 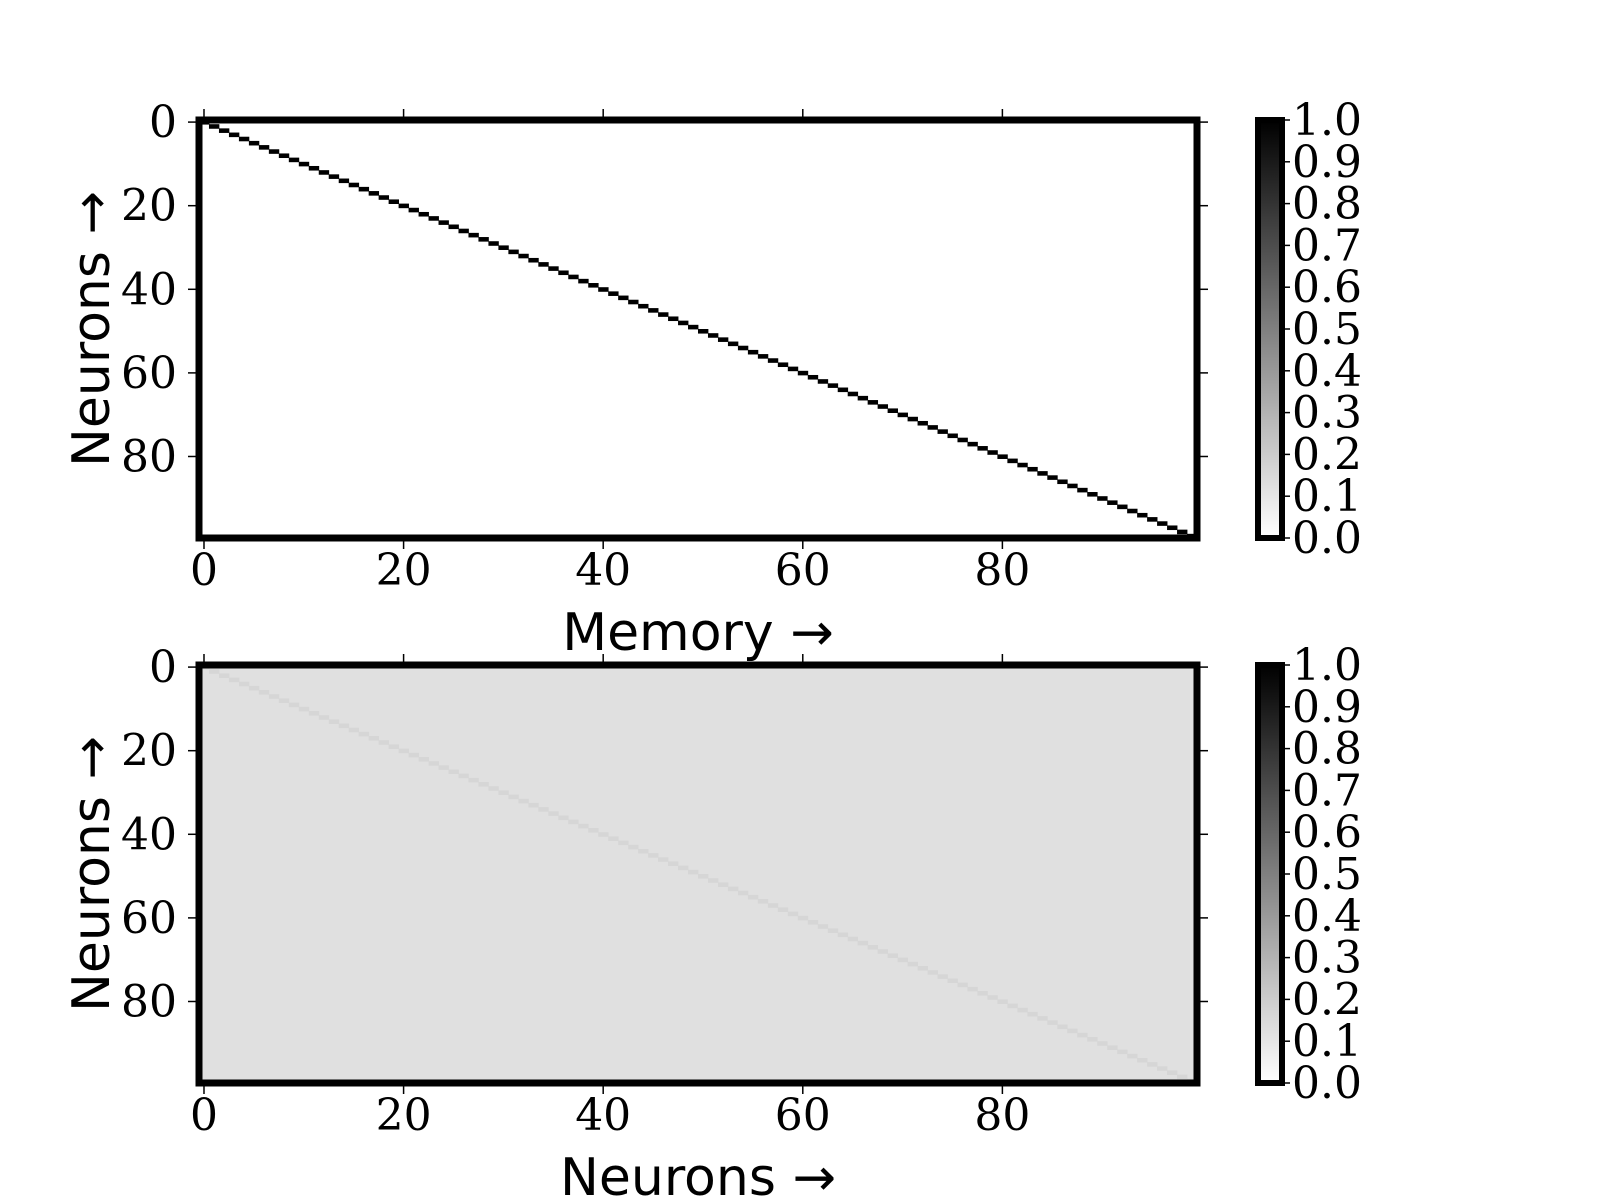 What do you see at coordinates (1327, 790) in the screenshot?
I see `colorbar-tick-label: 0.7` at bounding box center [1327, 790].